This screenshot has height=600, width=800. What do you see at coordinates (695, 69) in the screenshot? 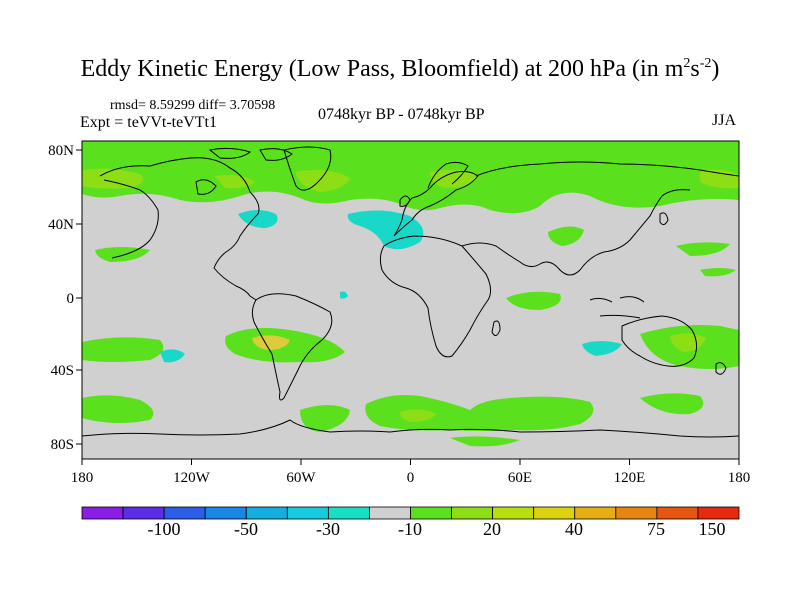
I see `title-mid: s` at bounding box center [695, 69].